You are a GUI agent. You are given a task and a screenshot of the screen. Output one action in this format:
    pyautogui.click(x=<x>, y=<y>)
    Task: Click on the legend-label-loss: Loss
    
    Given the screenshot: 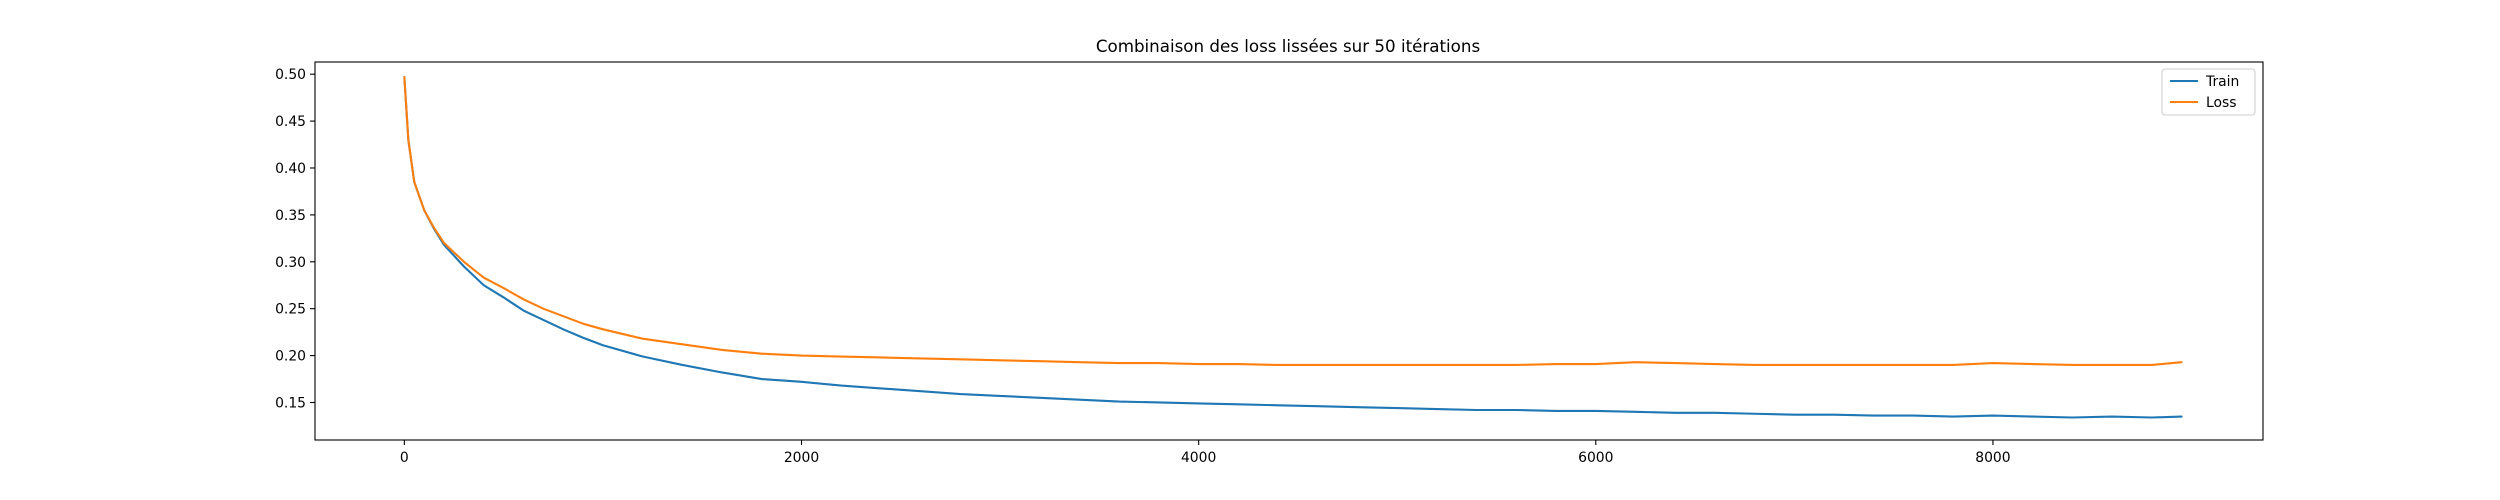 What is the action you would take?
    pyautogui.click(x=2221, y=103)
    